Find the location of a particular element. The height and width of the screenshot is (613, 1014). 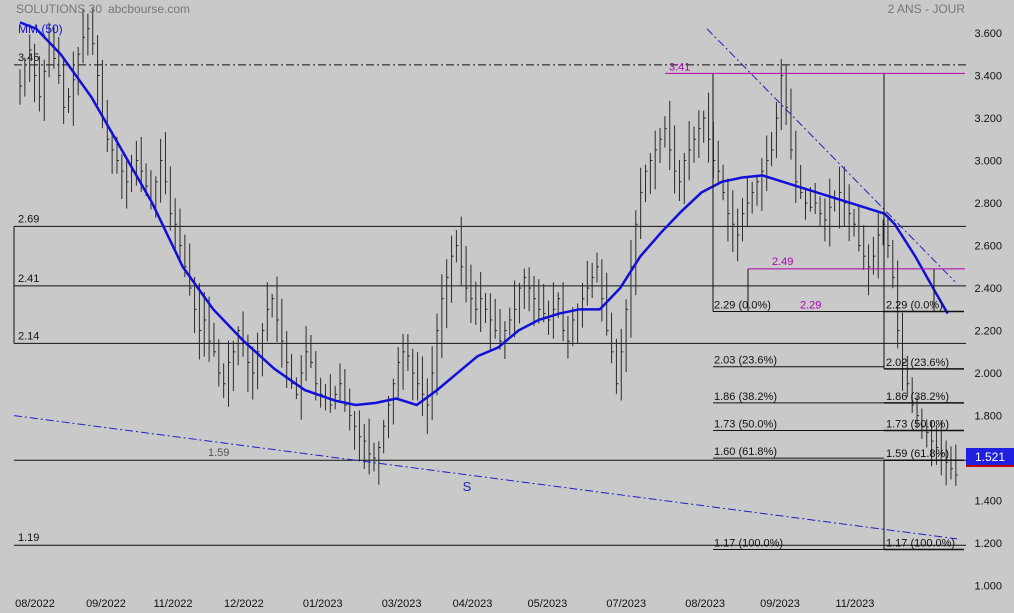

fib-right-label: 1.86 (38.2%) is located at coordinates (917, 397).